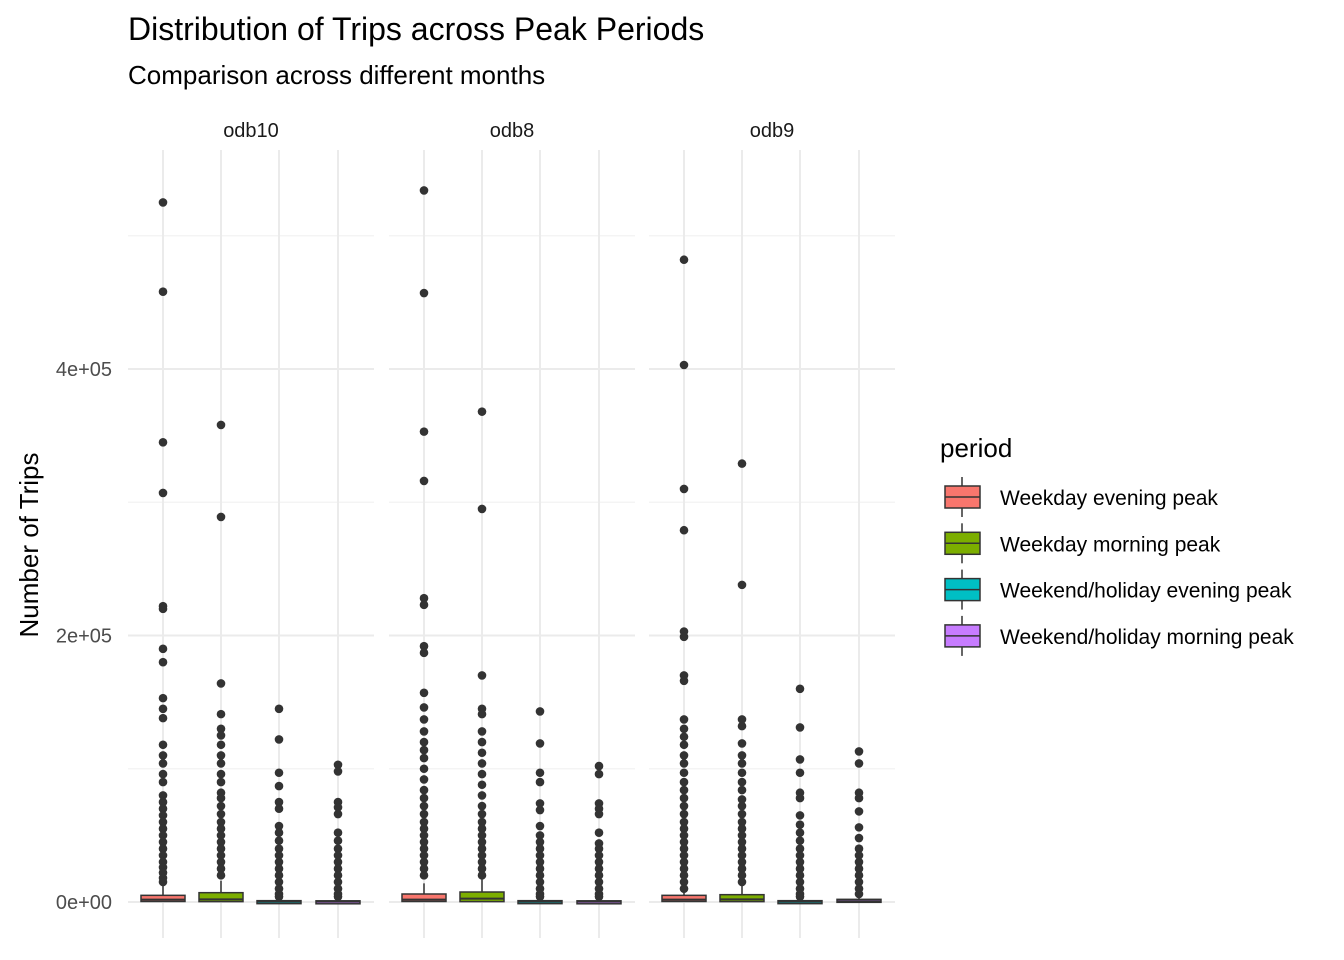 The image size is (1344, 960). I want to click on legend-entry: Weekday morning peak, so click(1082, 543).